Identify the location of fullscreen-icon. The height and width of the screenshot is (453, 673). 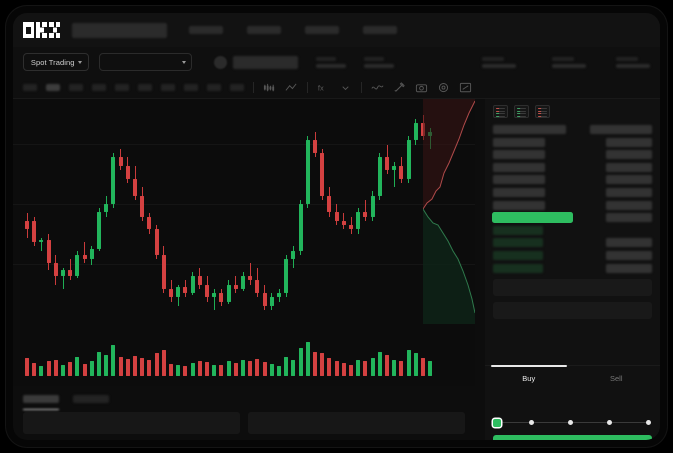
(465, 87).